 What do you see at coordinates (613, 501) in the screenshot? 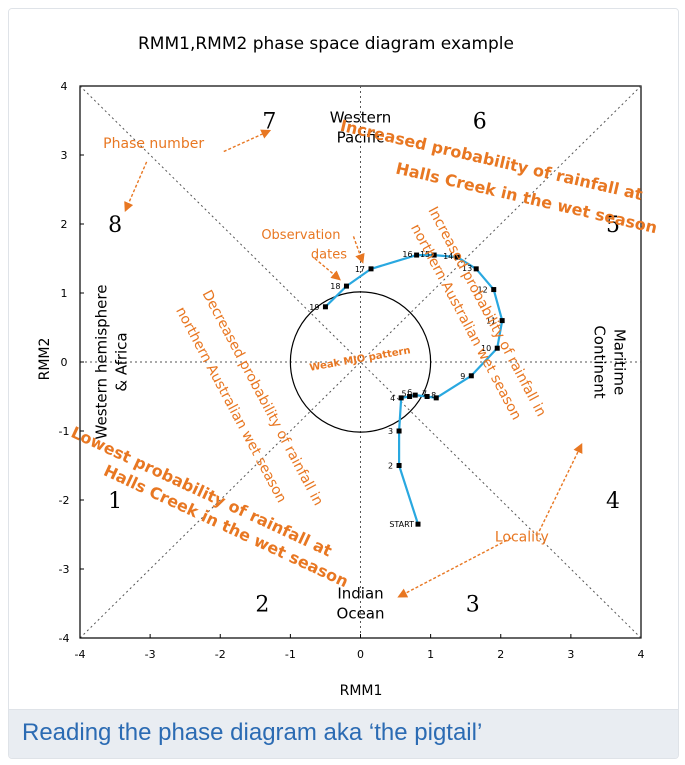
I see `phase-number: 4` at bounding box center [613, 501].